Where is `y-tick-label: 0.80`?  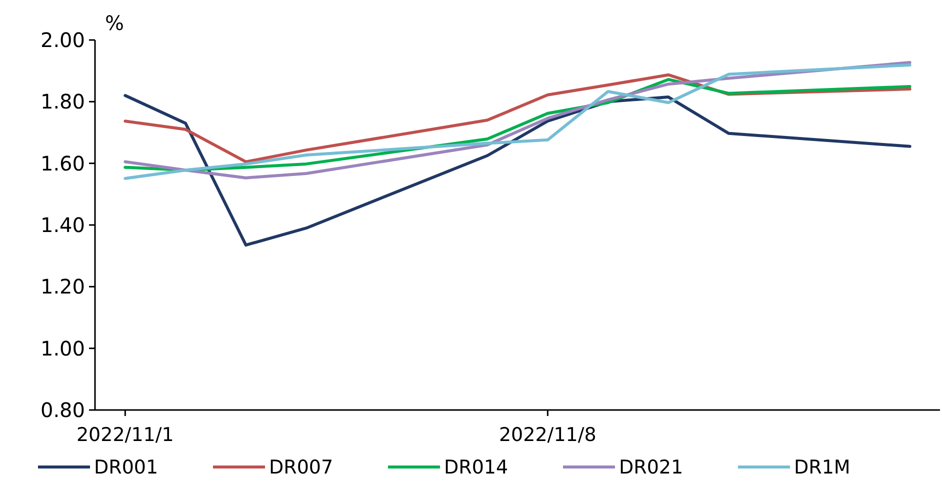
y-tick-label: 0.80 is located at coordinates (62, 410).